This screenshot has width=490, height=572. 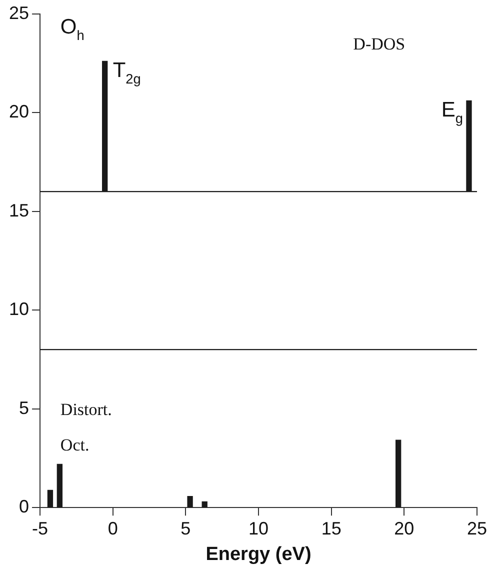 What do you see at coordinates (19, 112) in the screenshot?
I see `y-tick-label: 20` at bounding box center [19, 112].